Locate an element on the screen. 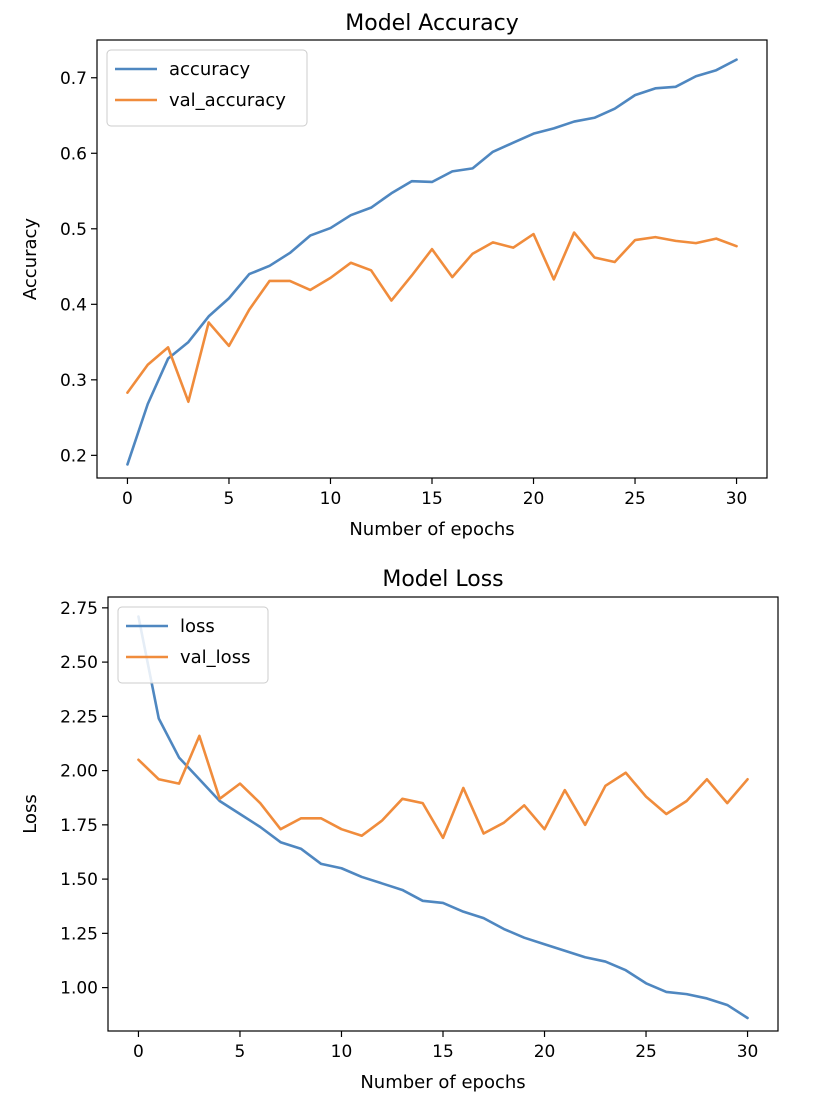  accuracy-x-tick-label: 5 is located at coordinates (229, 499).